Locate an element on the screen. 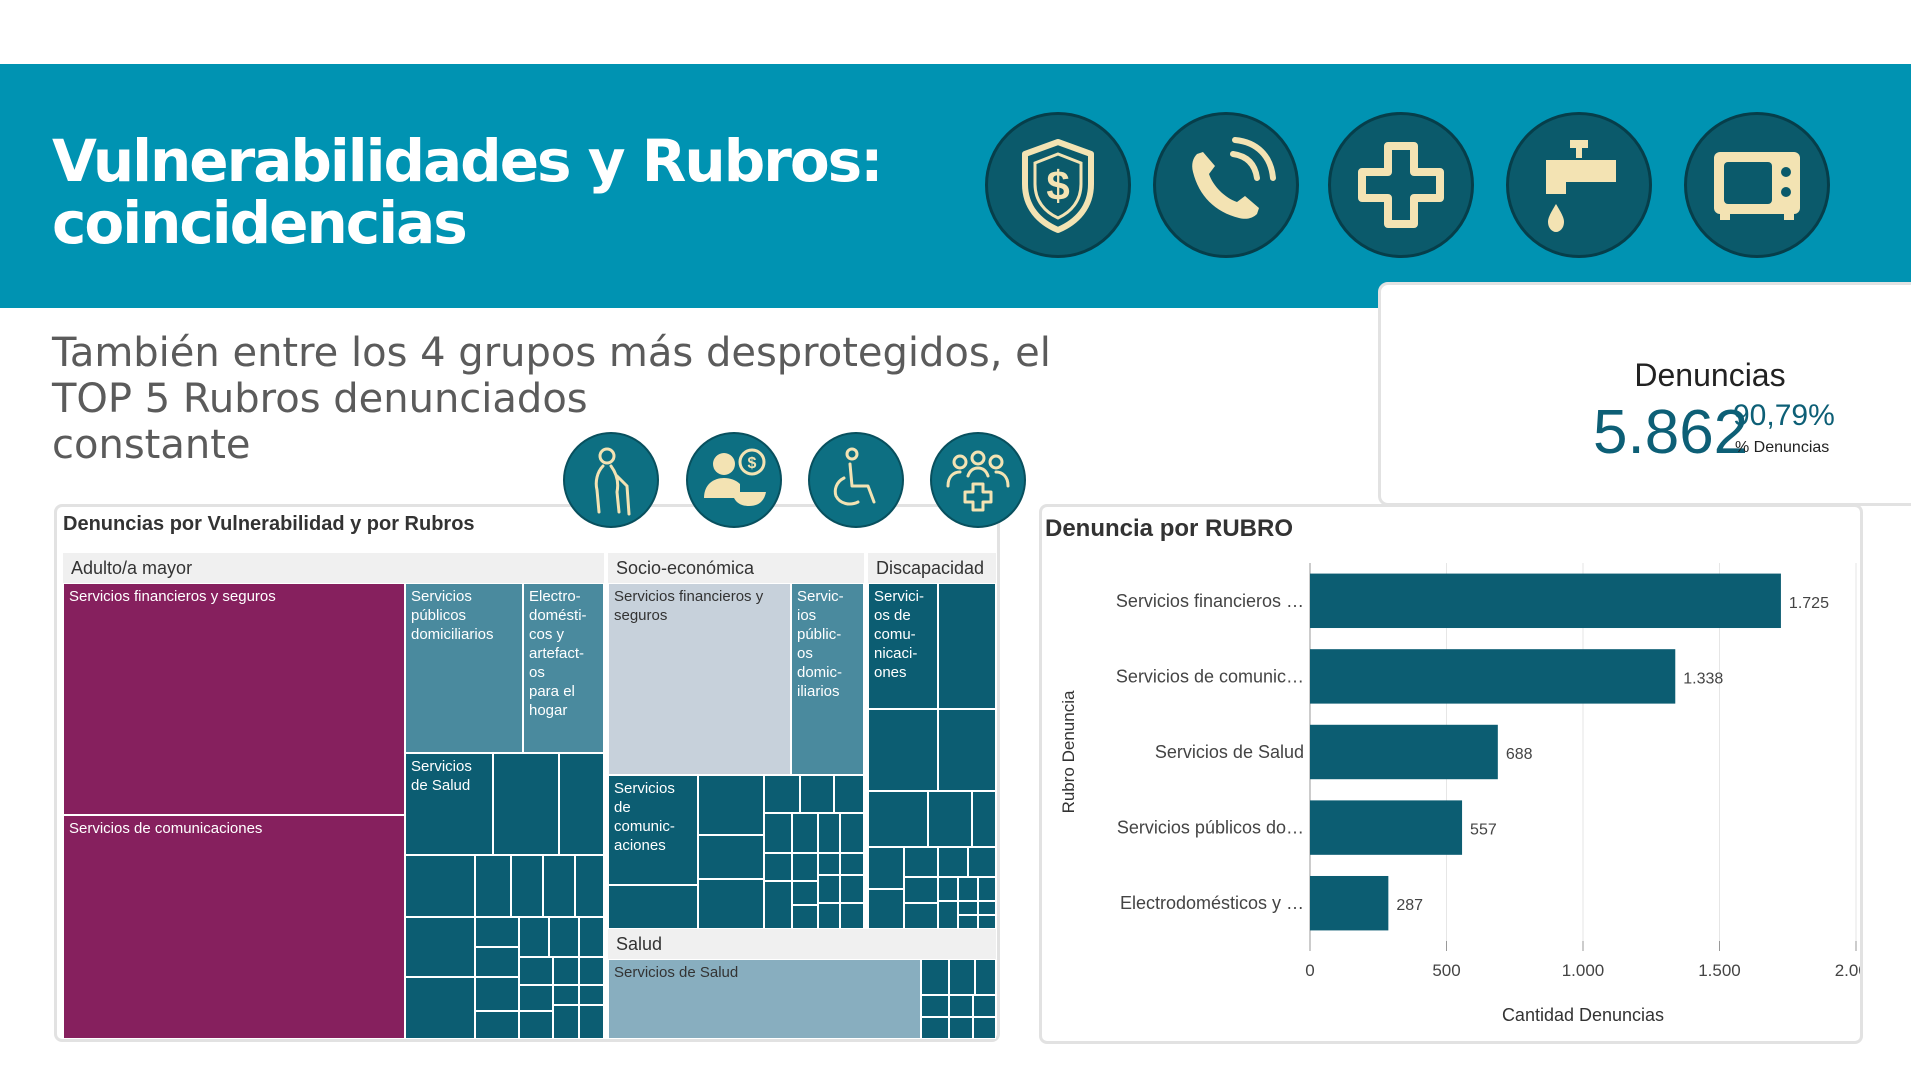  treemap-cell: Servic- ios públic- os domic- iliarios is located at coordinates (827, 679).